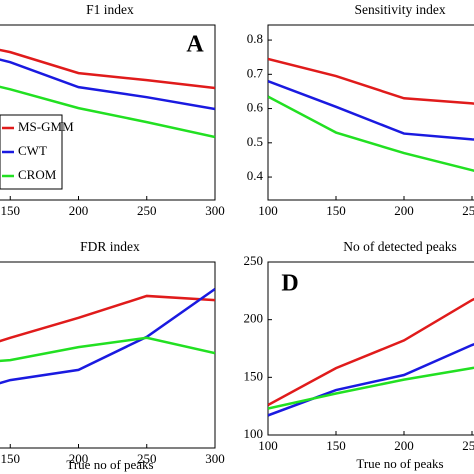 This screenshot has width=474, height=474. What do you see at coordinates (289, 284) in the screenshot?
I see `panel-letter: D` at bounding box center [289, 284].